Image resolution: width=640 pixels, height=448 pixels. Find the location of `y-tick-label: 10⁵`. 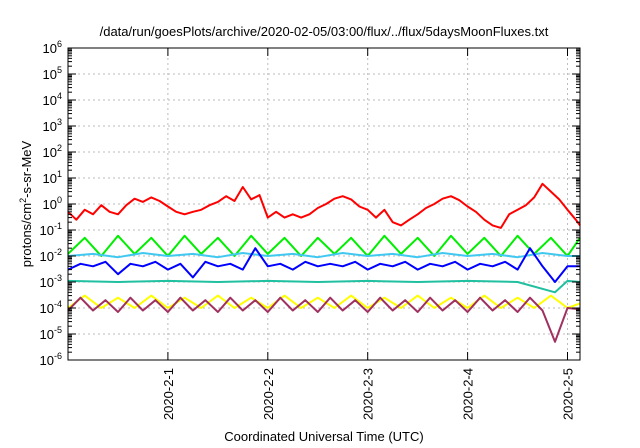

y-tick-label: 10⁵ is located at coordinates (52, 73).